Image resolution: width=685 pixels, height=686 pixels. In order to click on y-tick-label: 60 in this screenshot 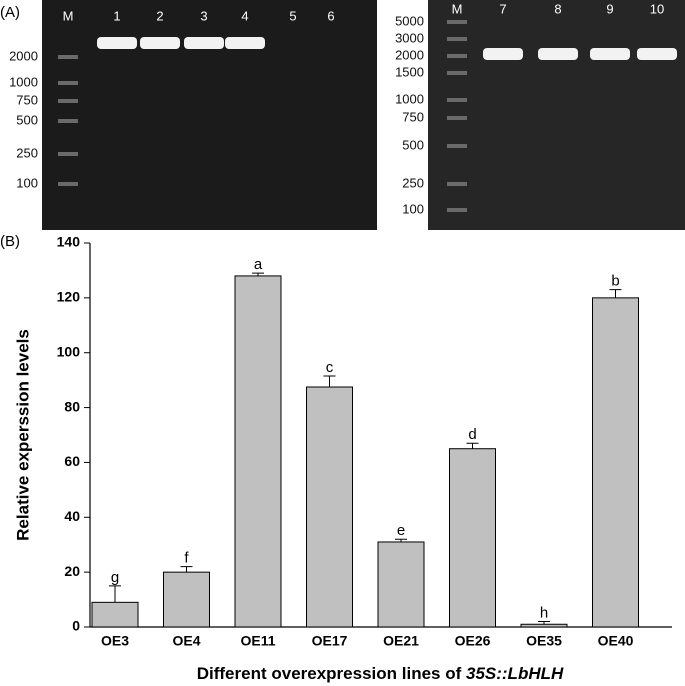, I will do `click(72, 461)`.